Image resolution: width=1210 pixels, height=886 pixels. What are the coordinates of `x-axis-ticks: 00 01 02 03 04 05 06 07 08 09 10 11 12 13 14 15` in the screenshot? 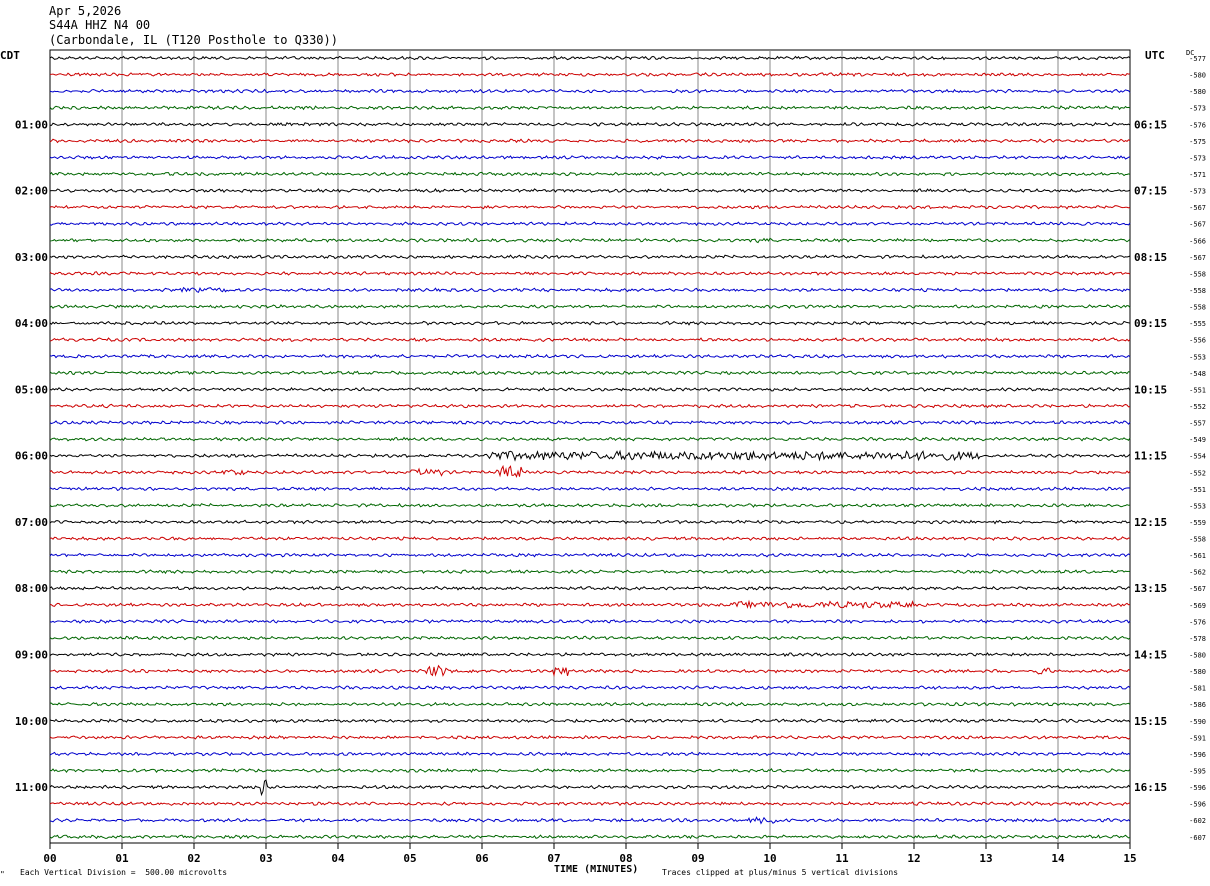 It's located at (590, 854).